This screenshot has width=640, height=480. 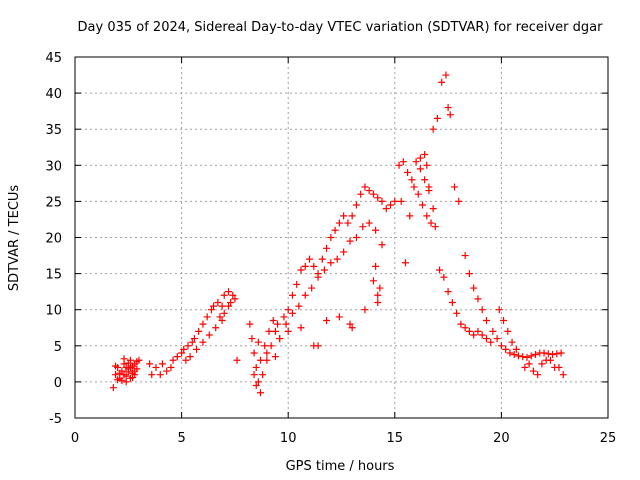 I want to click on y-tick-label: 0, so click(x=58, y=383).